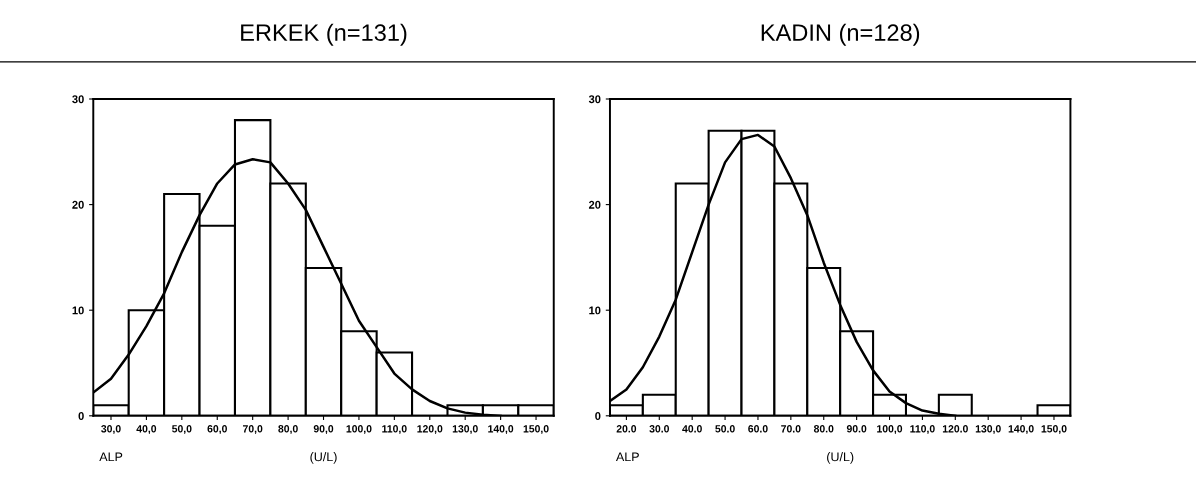  I want to click on x-tick-label: 20.0, so click(626, 429).